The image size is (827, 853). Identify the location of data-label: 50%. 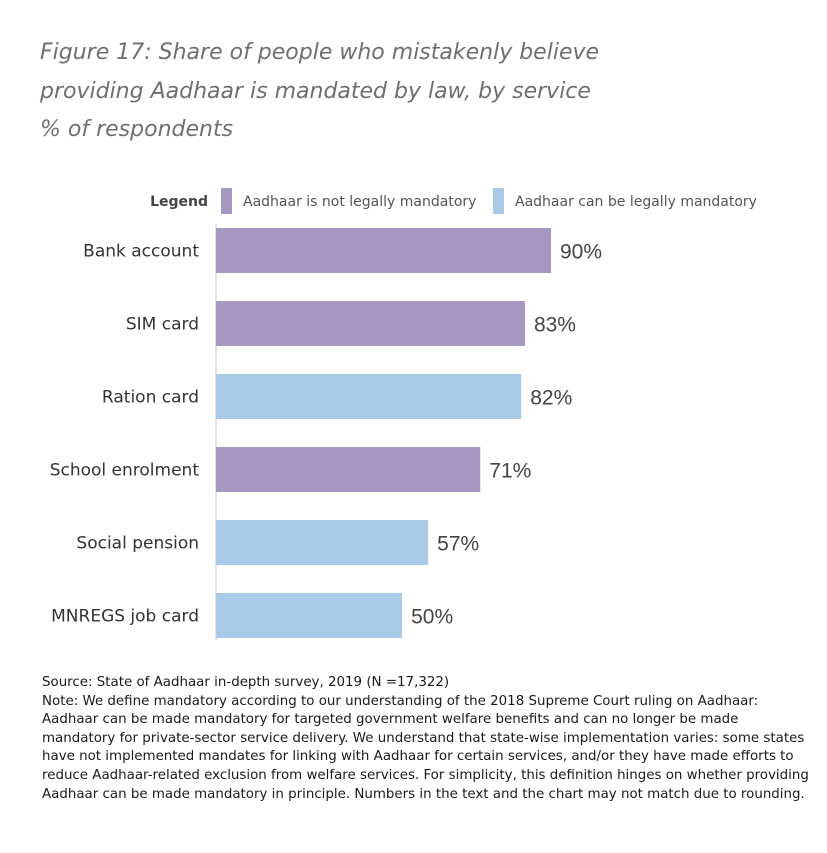
(432, 617).